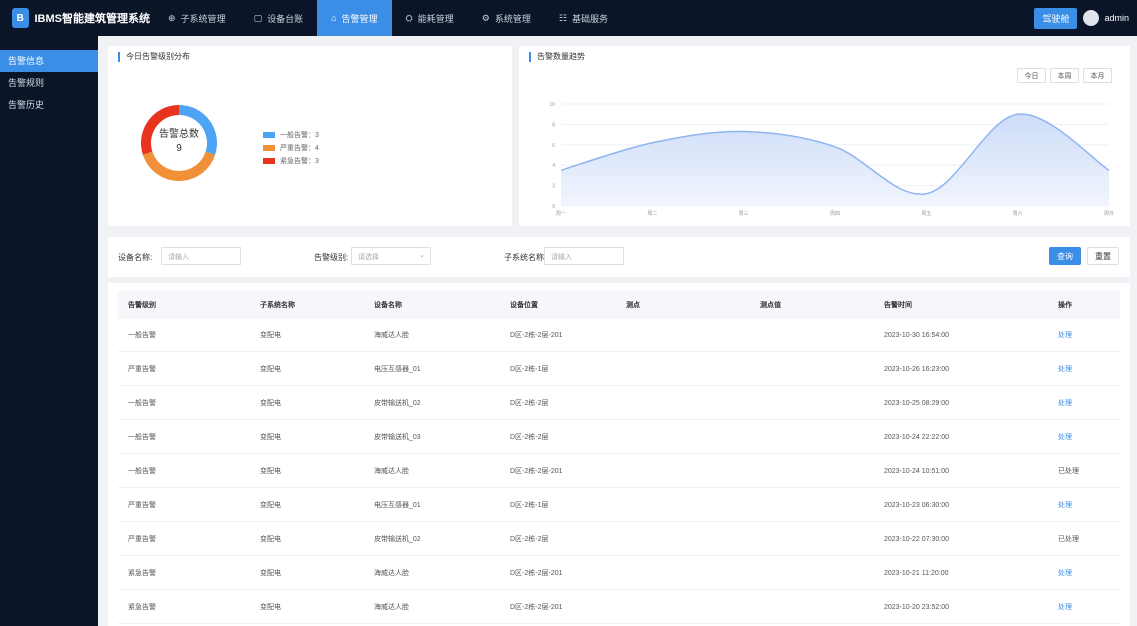 This screenshot has width=1137, height=626. I want to click on panel-title: 今日告警级别分布, so click(154, 57).